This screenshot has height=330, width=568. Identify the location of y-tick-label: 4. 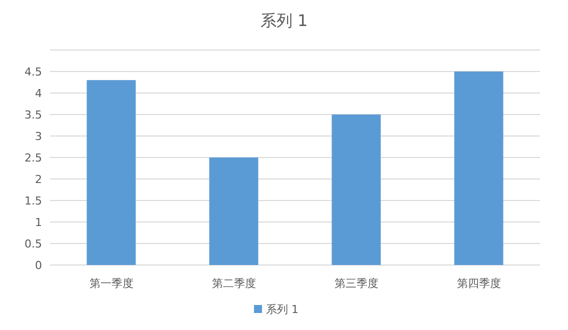
(38, 93).